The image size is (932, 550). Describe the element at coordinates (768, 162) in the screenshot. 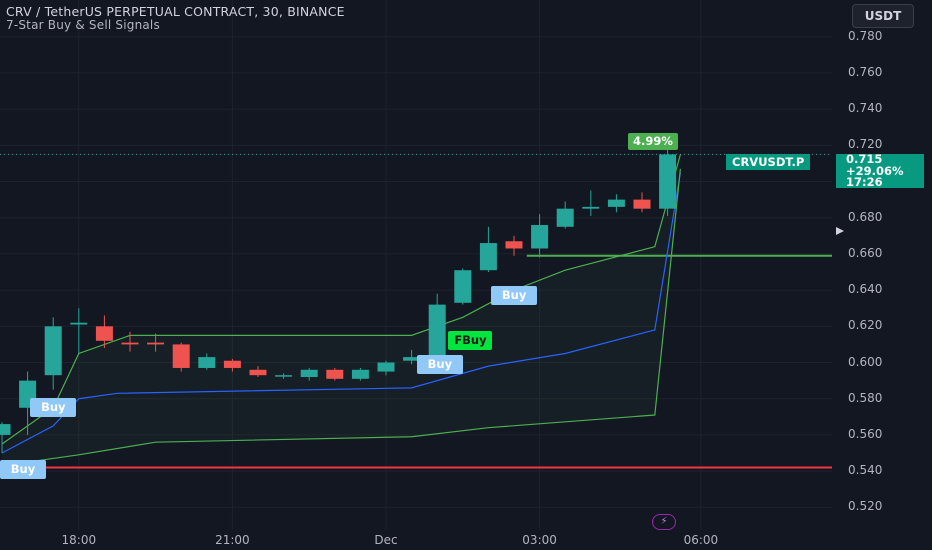

I see `symbol-tag: CRVUSDT.P` at that location.